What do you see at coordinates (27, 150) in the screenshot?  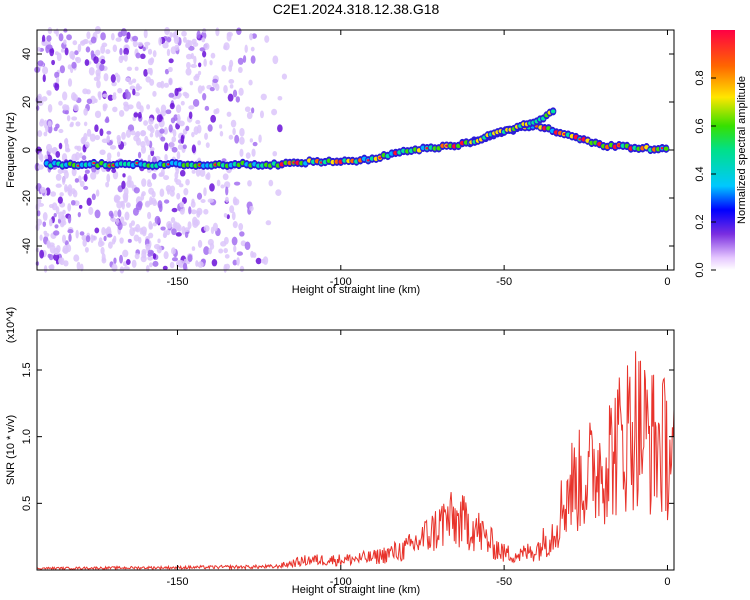 I see `y-tick-label: 0` at bounding box center [27, 150].